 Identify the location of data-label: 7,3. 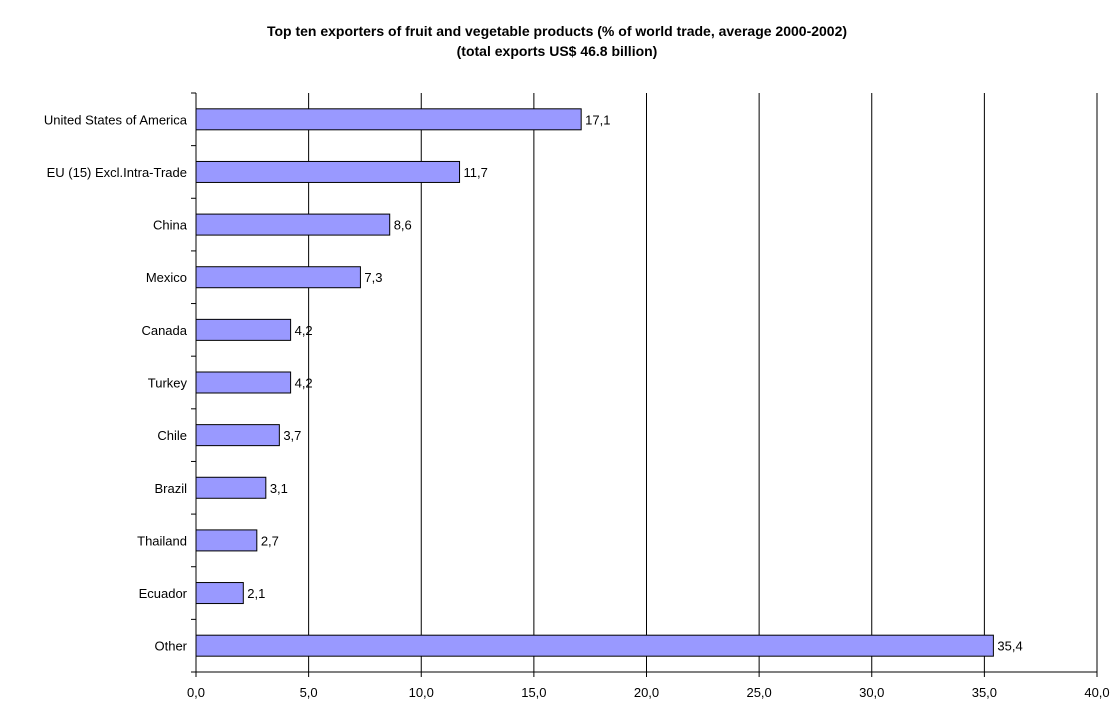
(373, 277).